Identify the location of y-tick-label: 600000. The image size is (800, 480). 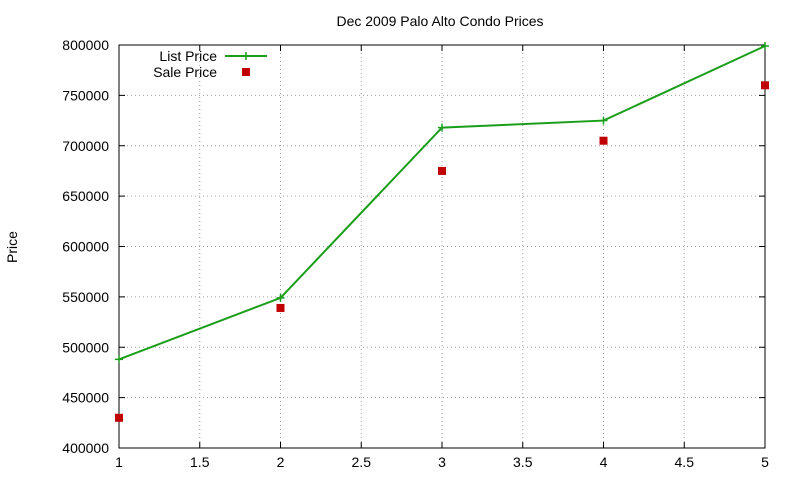
(85, 247).